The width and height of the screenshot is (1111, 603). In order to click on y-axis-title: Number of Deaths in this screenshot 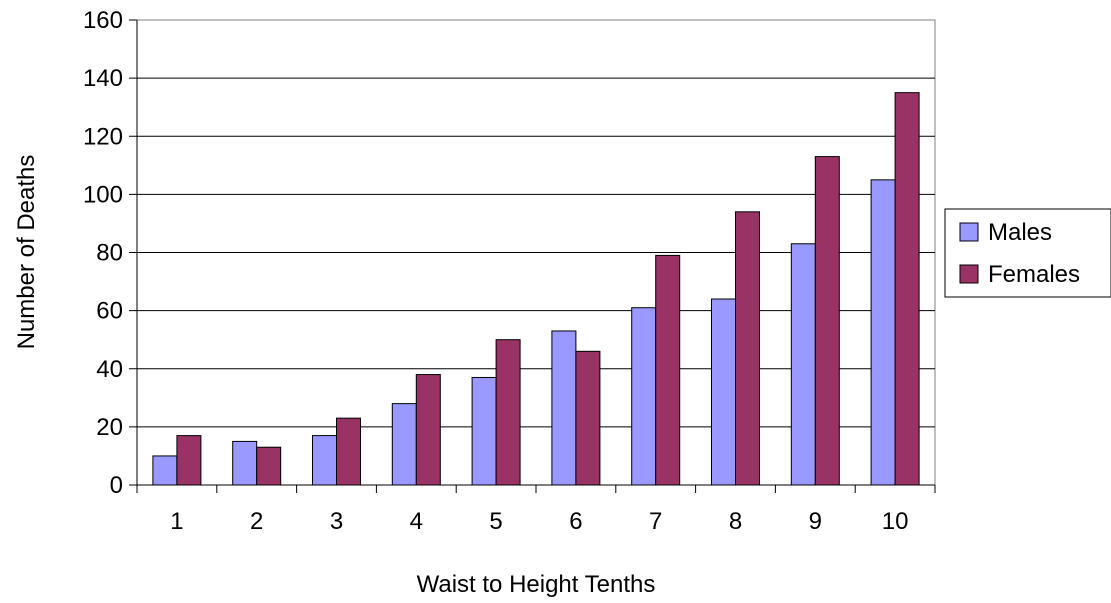, I will do `click(26, 252)`.